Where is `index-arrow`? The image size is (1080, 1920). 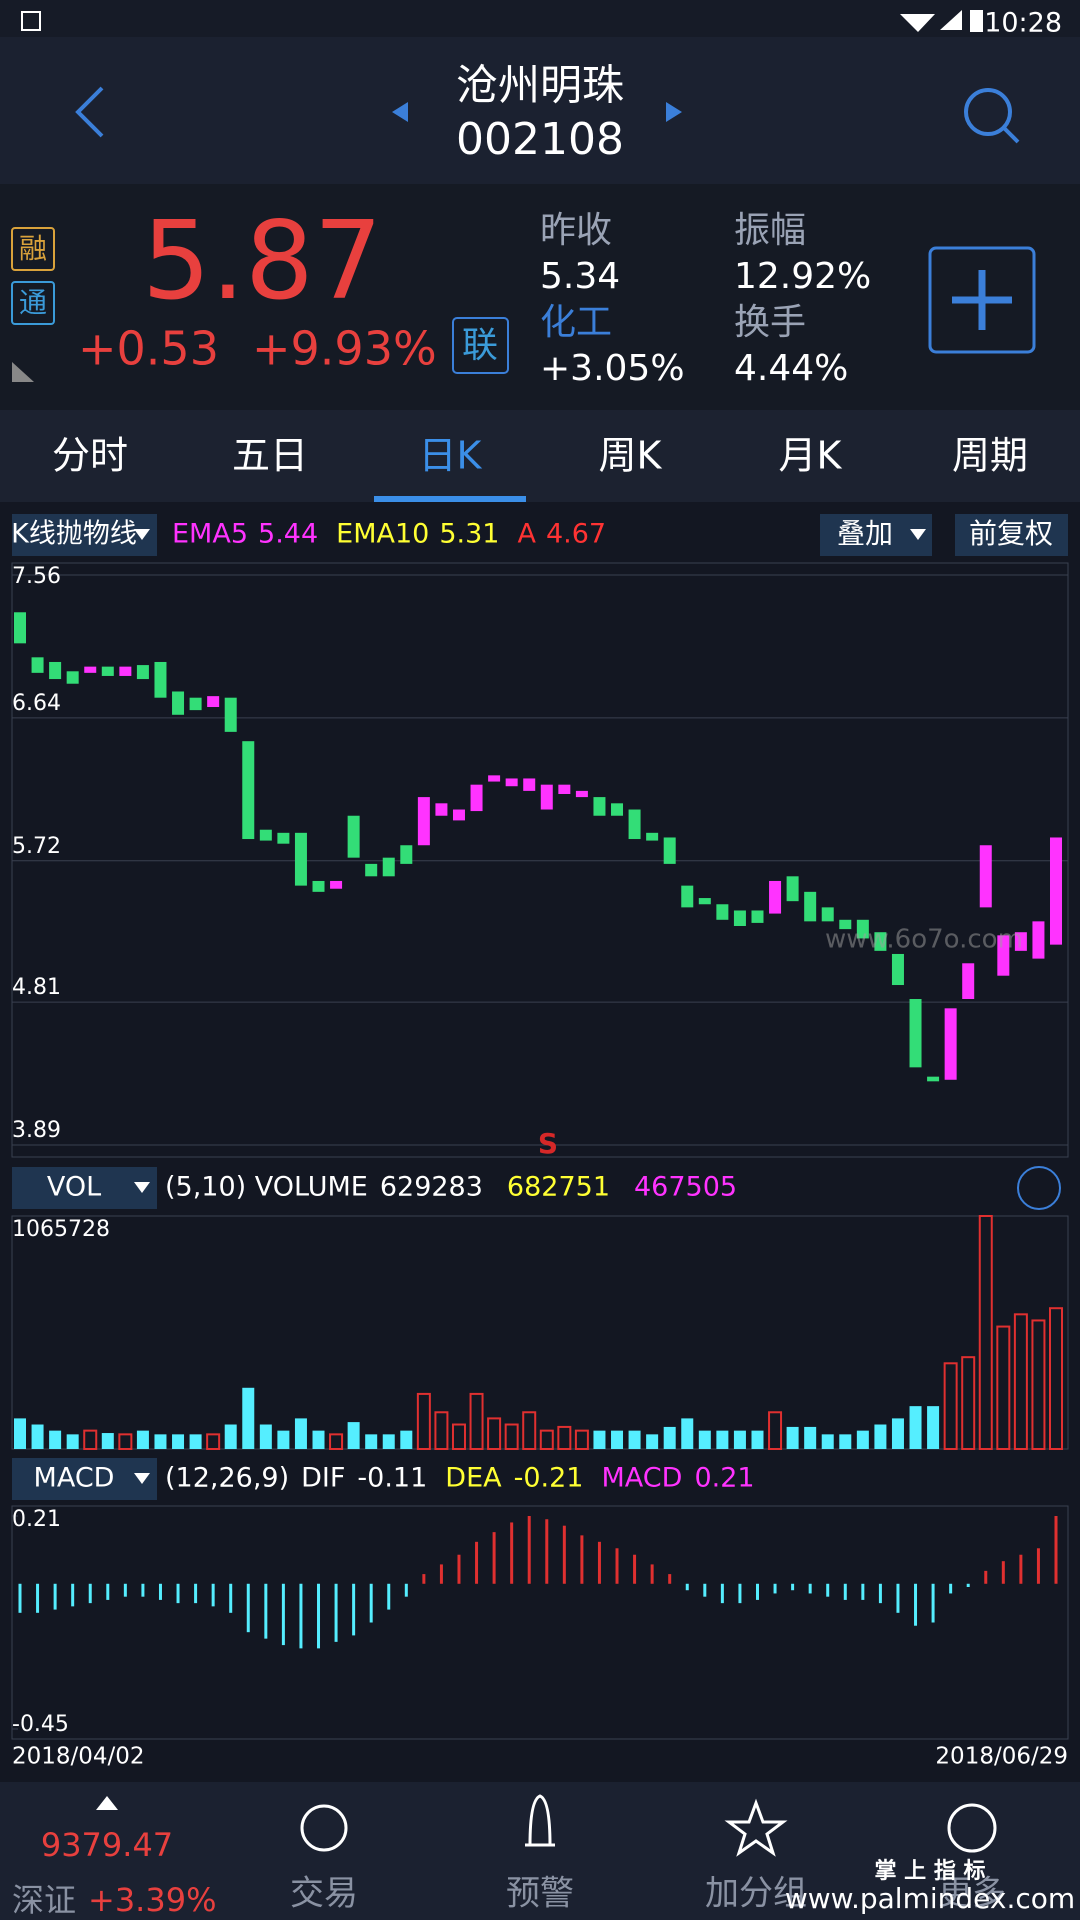 index-arrow is located at coordinates (107, 1803).